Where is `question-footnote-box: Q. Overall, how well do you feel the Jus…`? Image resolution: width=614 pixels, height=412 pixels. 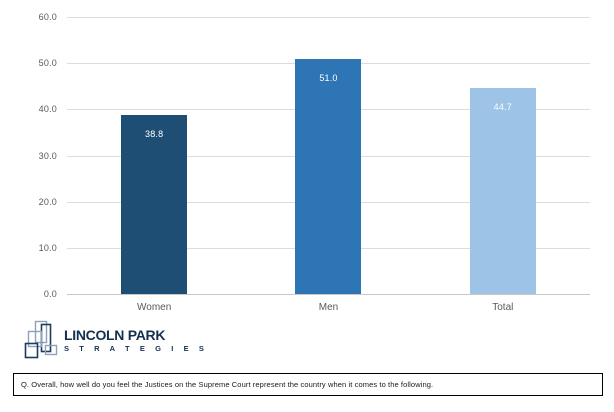
question-footnote-box: Q. Overall, how well do you feel the Jus… is located at coordinates (308, 384).